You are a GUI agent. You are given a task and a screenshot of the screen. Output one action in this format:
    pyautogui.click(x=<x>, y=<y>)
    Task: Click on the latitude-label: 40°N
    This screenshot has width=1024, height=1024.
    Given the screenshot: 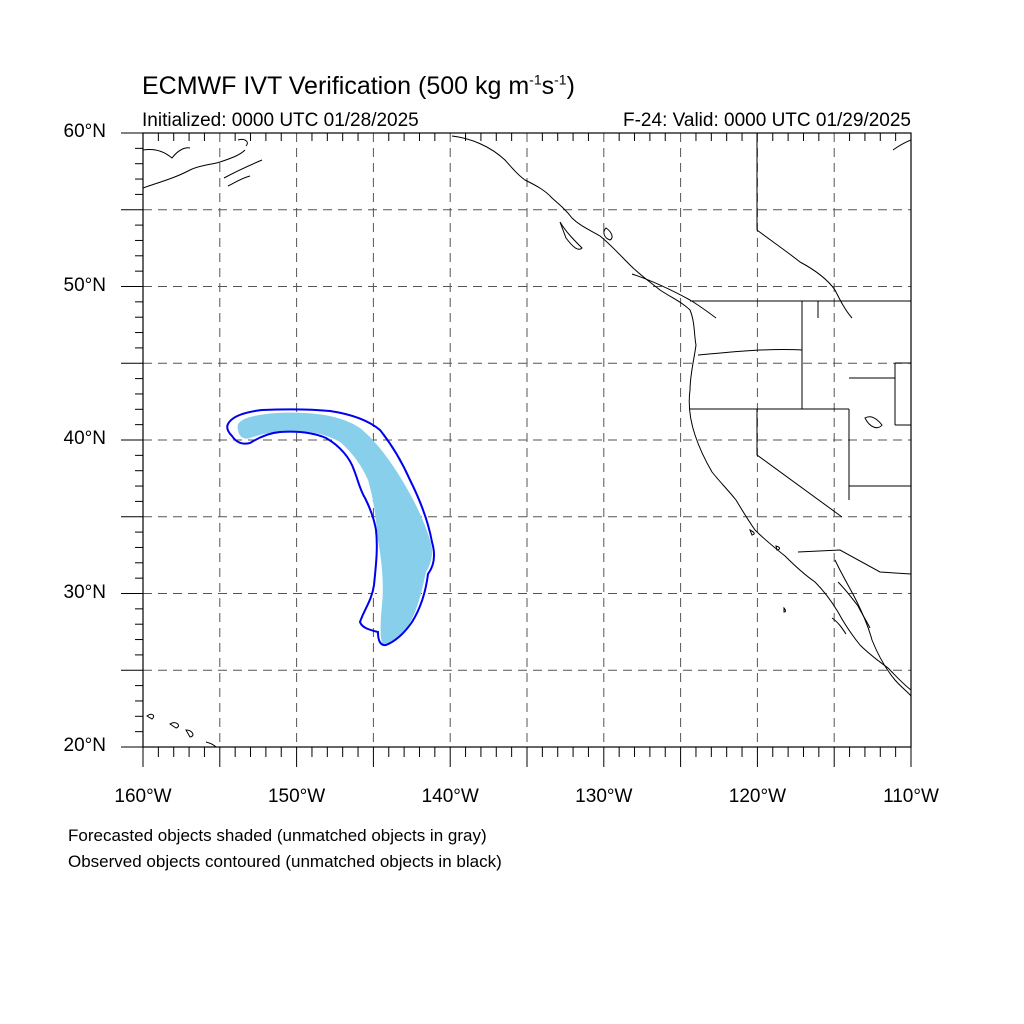 What is the action you would take?
    pyautogui.click(x=84, y=438)
    